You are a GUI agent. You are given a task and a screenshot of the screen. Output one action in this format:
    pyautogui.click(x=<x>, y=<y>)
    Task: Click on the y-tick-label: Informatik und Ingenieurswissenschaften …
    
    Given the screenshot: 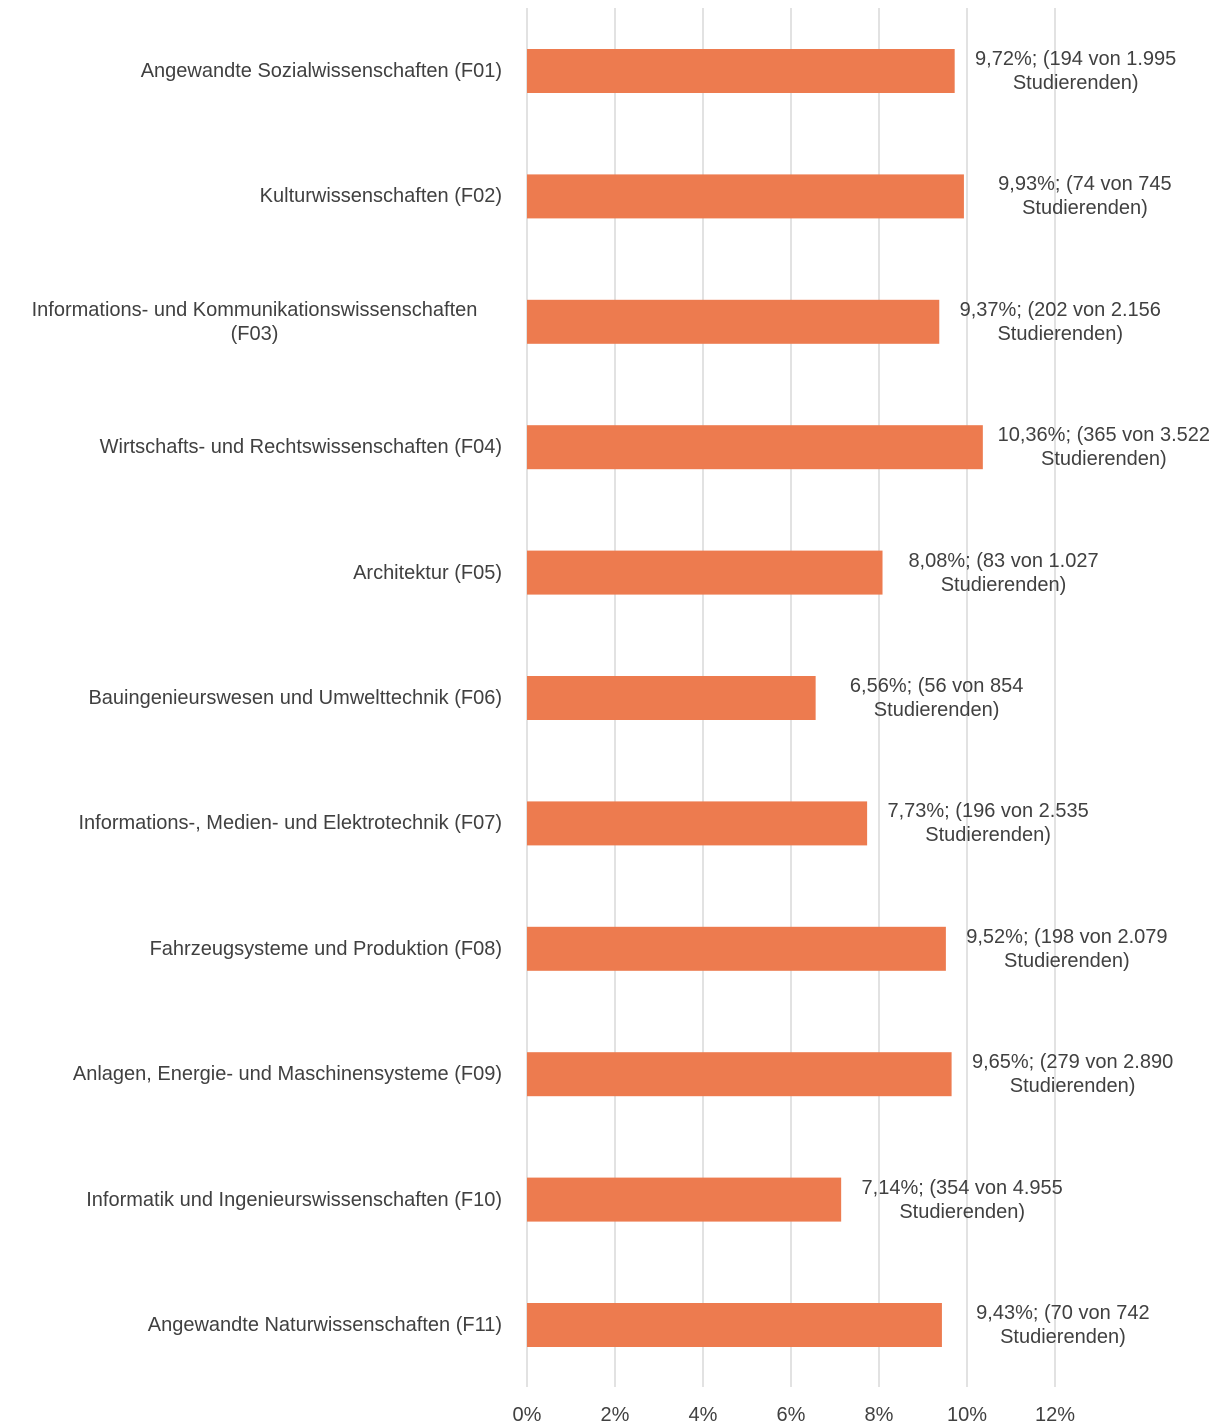 What is the action you would take?
    pyautogui.click(x=294, y=1199)
    